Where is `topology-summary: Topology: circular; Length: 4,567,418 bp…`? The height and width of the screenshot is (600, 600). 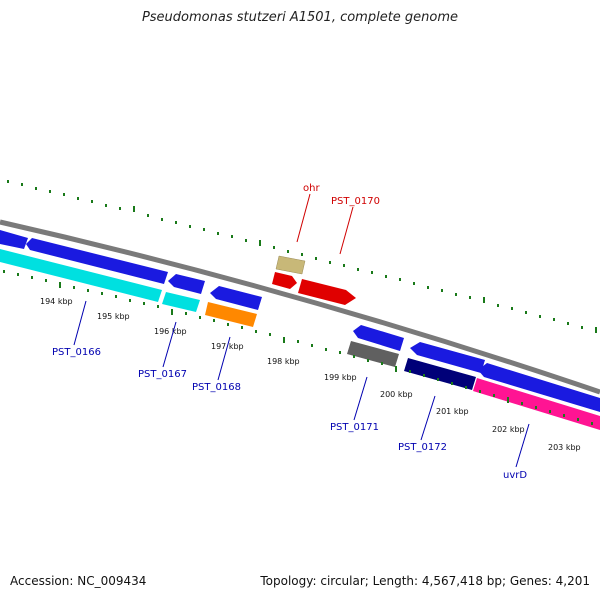
topology-summary: Topology: circular; Length: 4,567,418 bp… is located at coordinates (425, 581).